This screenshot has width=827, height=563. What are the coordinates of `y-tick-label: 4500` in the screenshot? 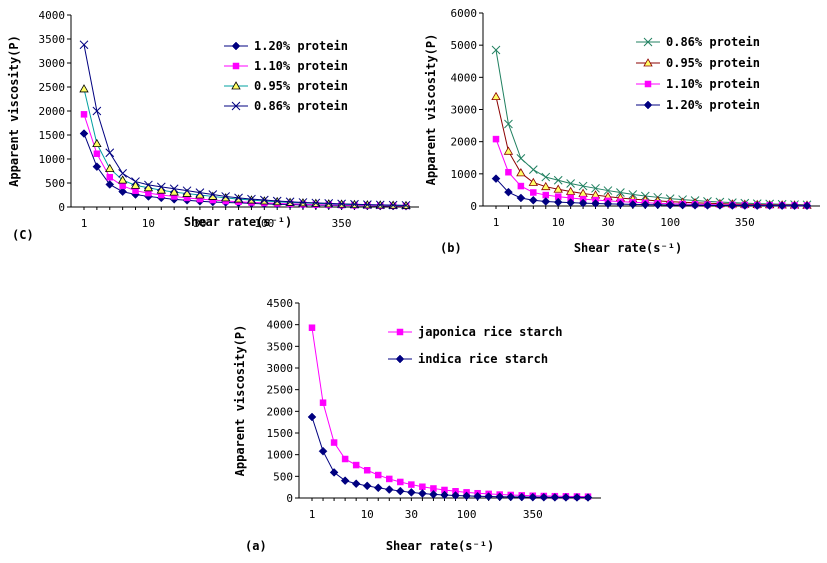 It's located at (280, 303).